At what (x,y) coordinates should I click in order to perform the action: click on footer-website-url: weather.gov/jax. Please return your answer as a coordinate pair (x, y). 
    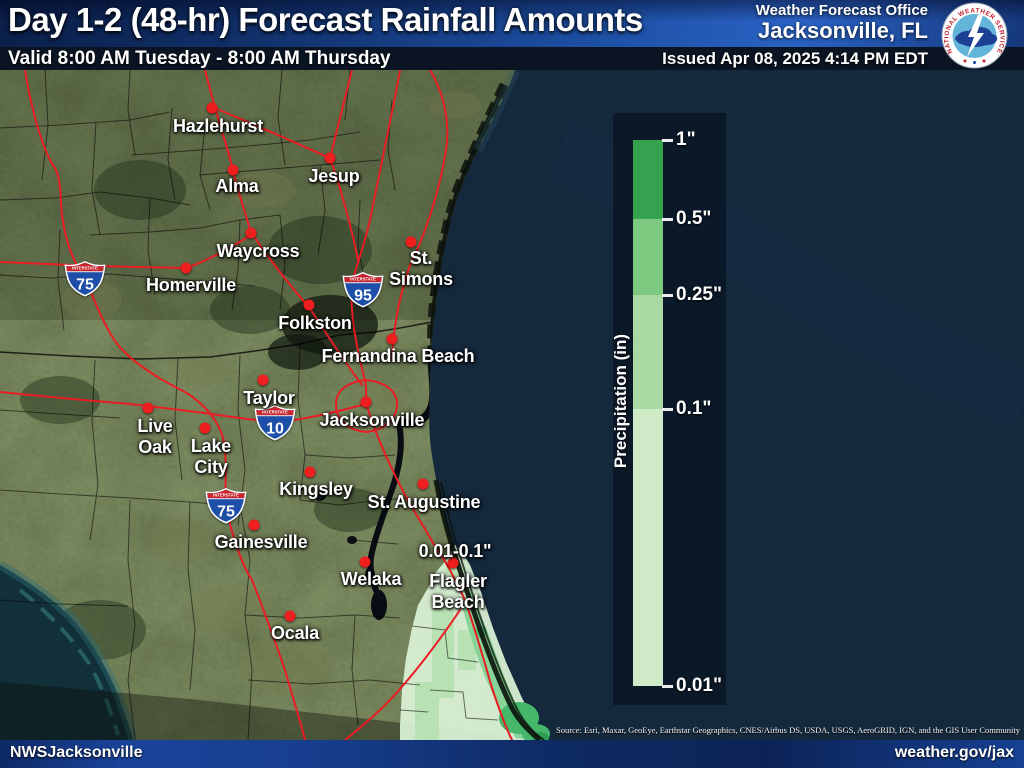
    Looking at the image, I should click on (954, 752).